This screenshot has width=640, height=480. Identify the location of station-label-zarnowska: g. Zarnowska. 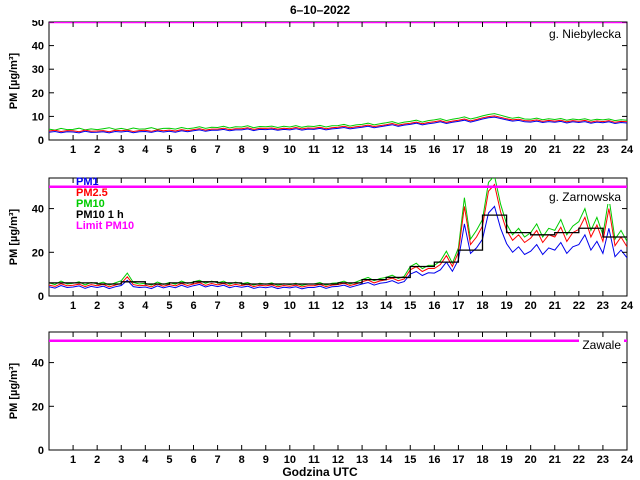
(584, 197).